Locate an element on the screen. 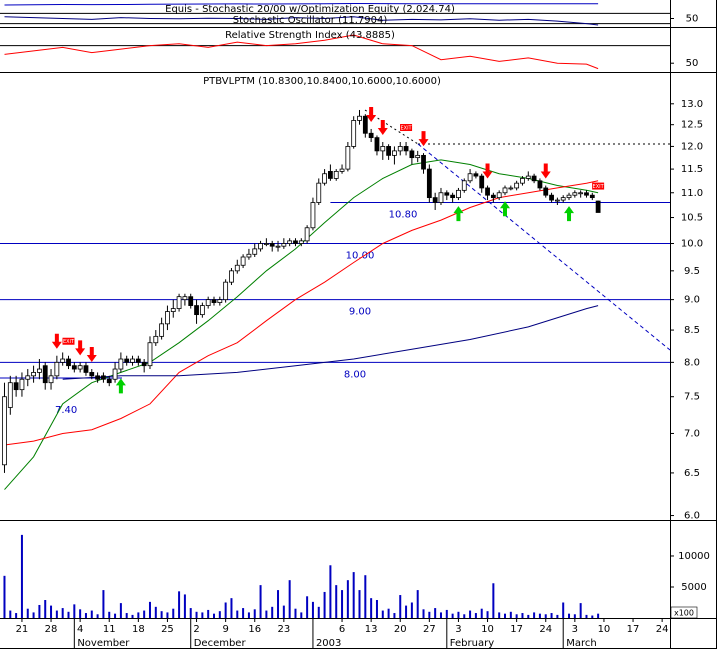 Image resolution: width=717 pixels, height=649 pixels. x-tick-label: 2 is located at coordinates (196, 629).